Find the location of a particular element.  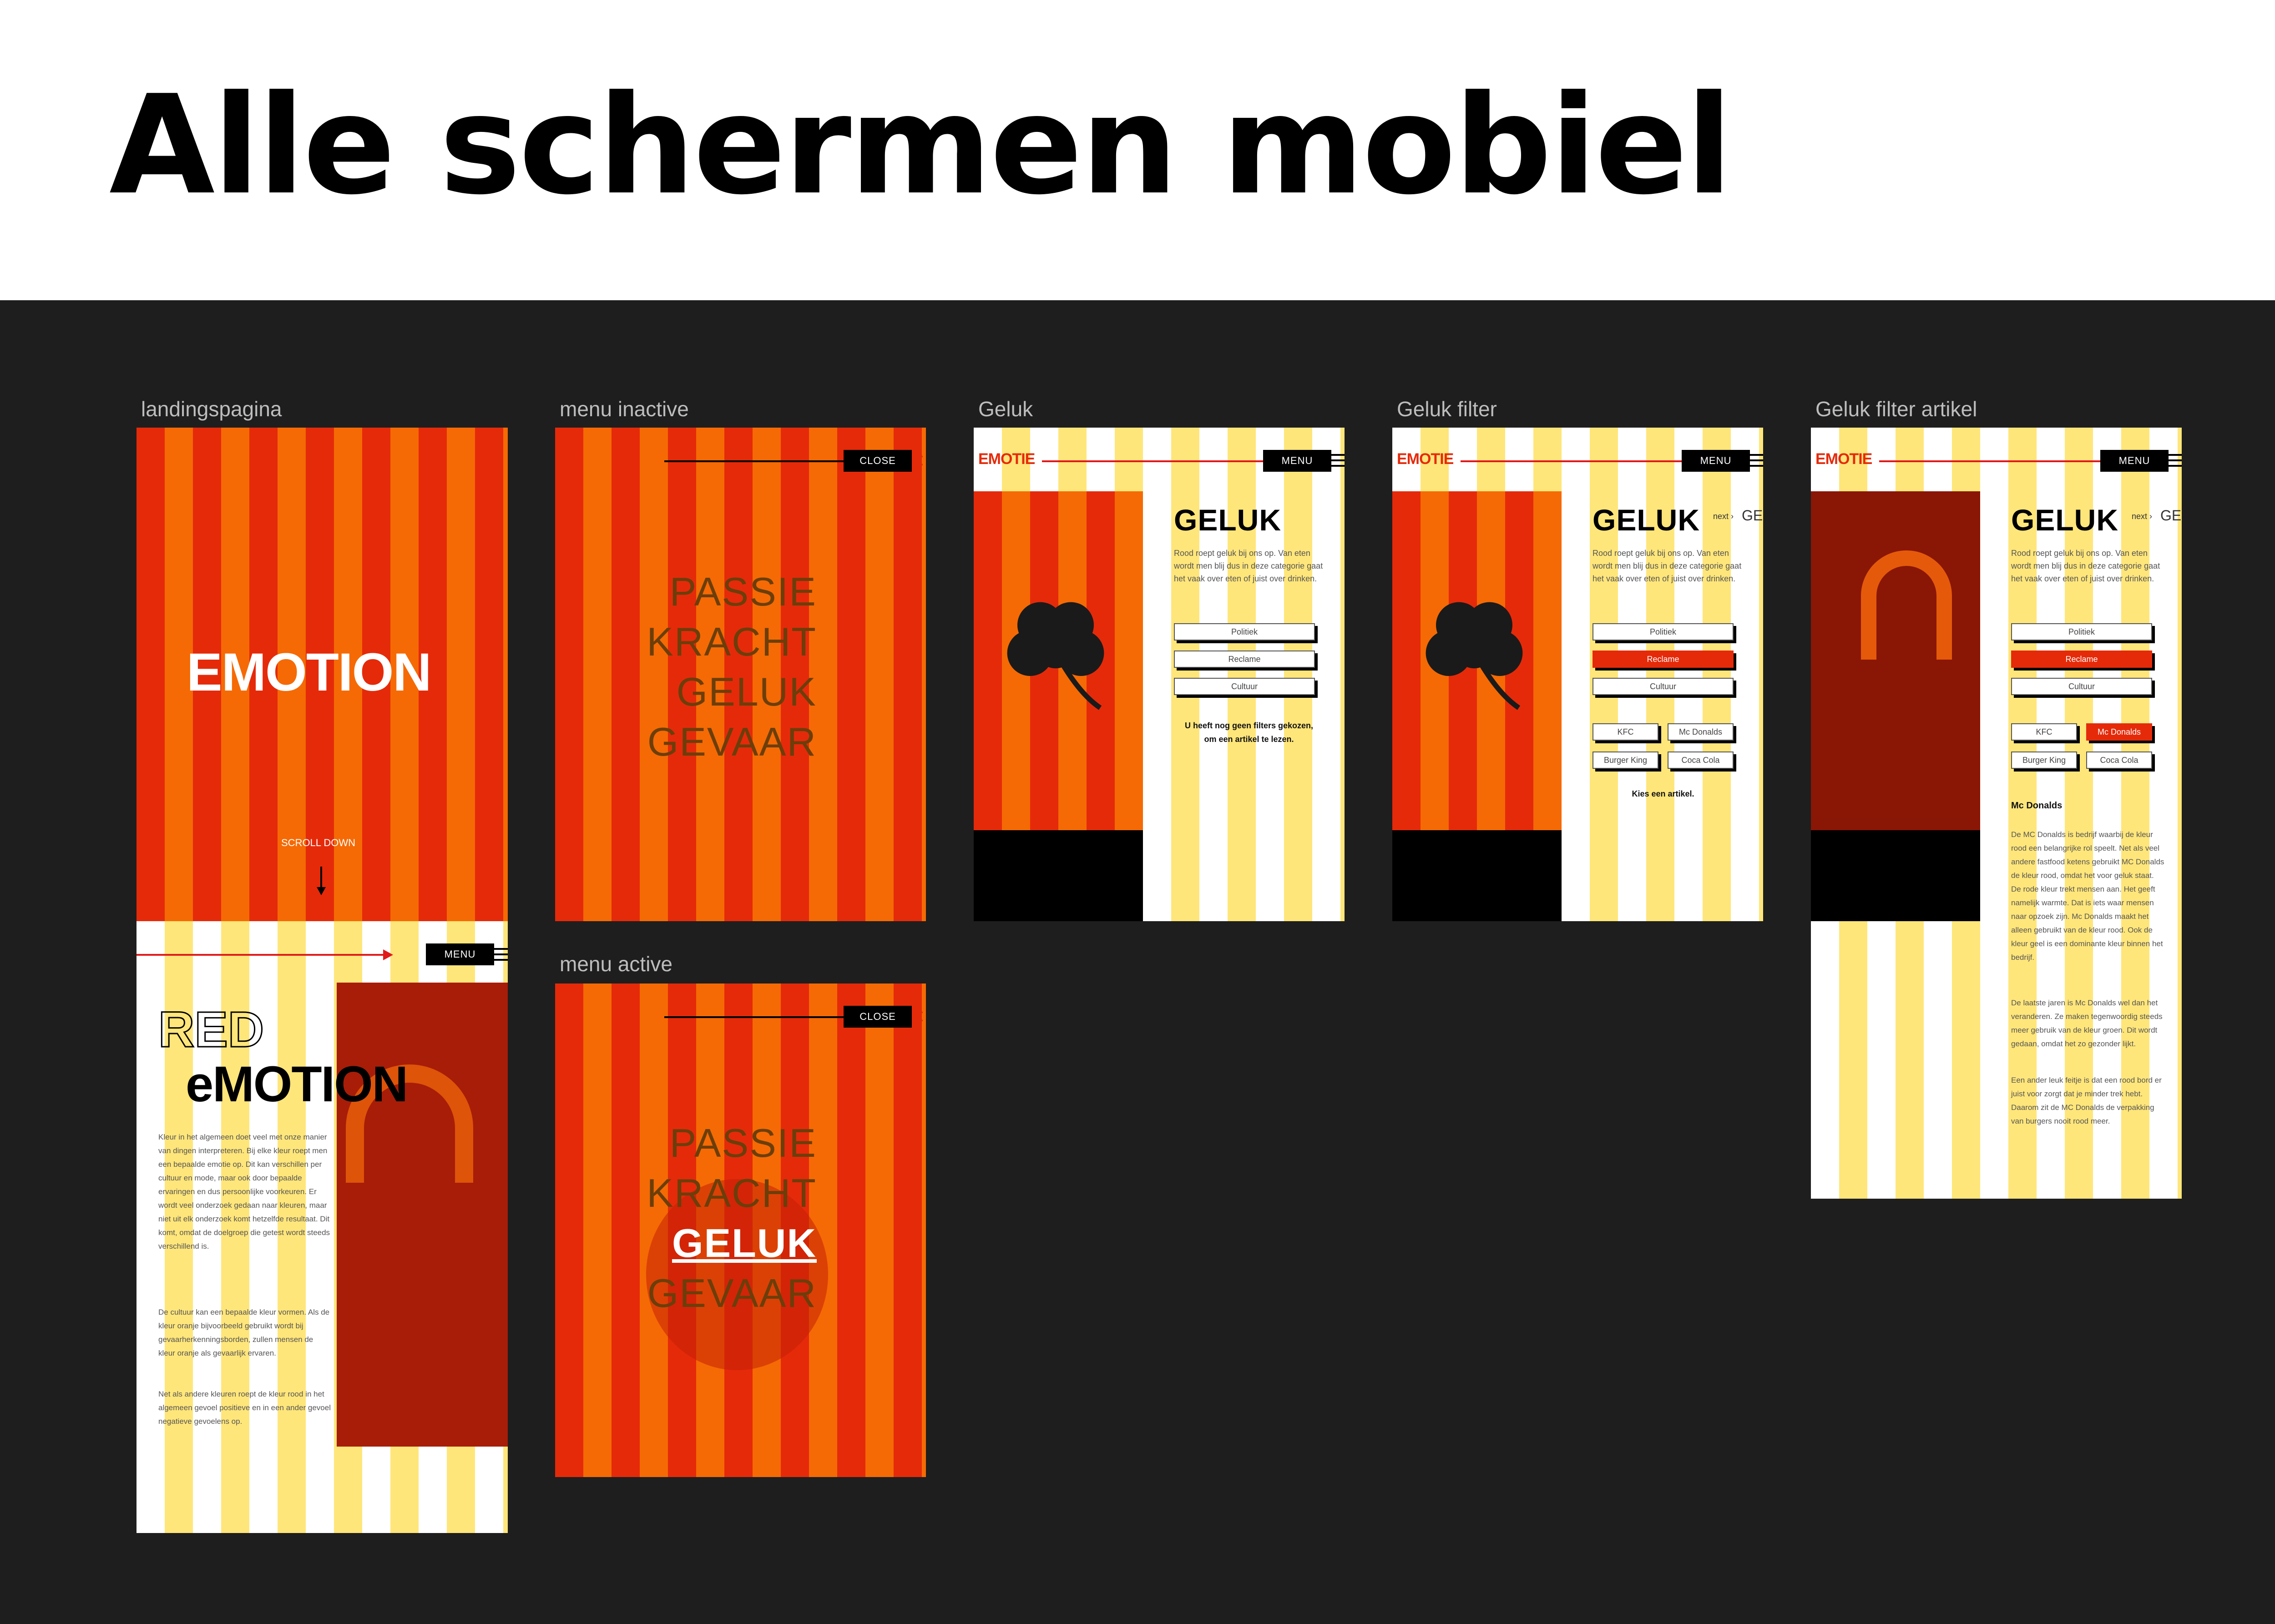

frame-label-geluk-filter: Geluk filter is located at coordinates (1447, 409).